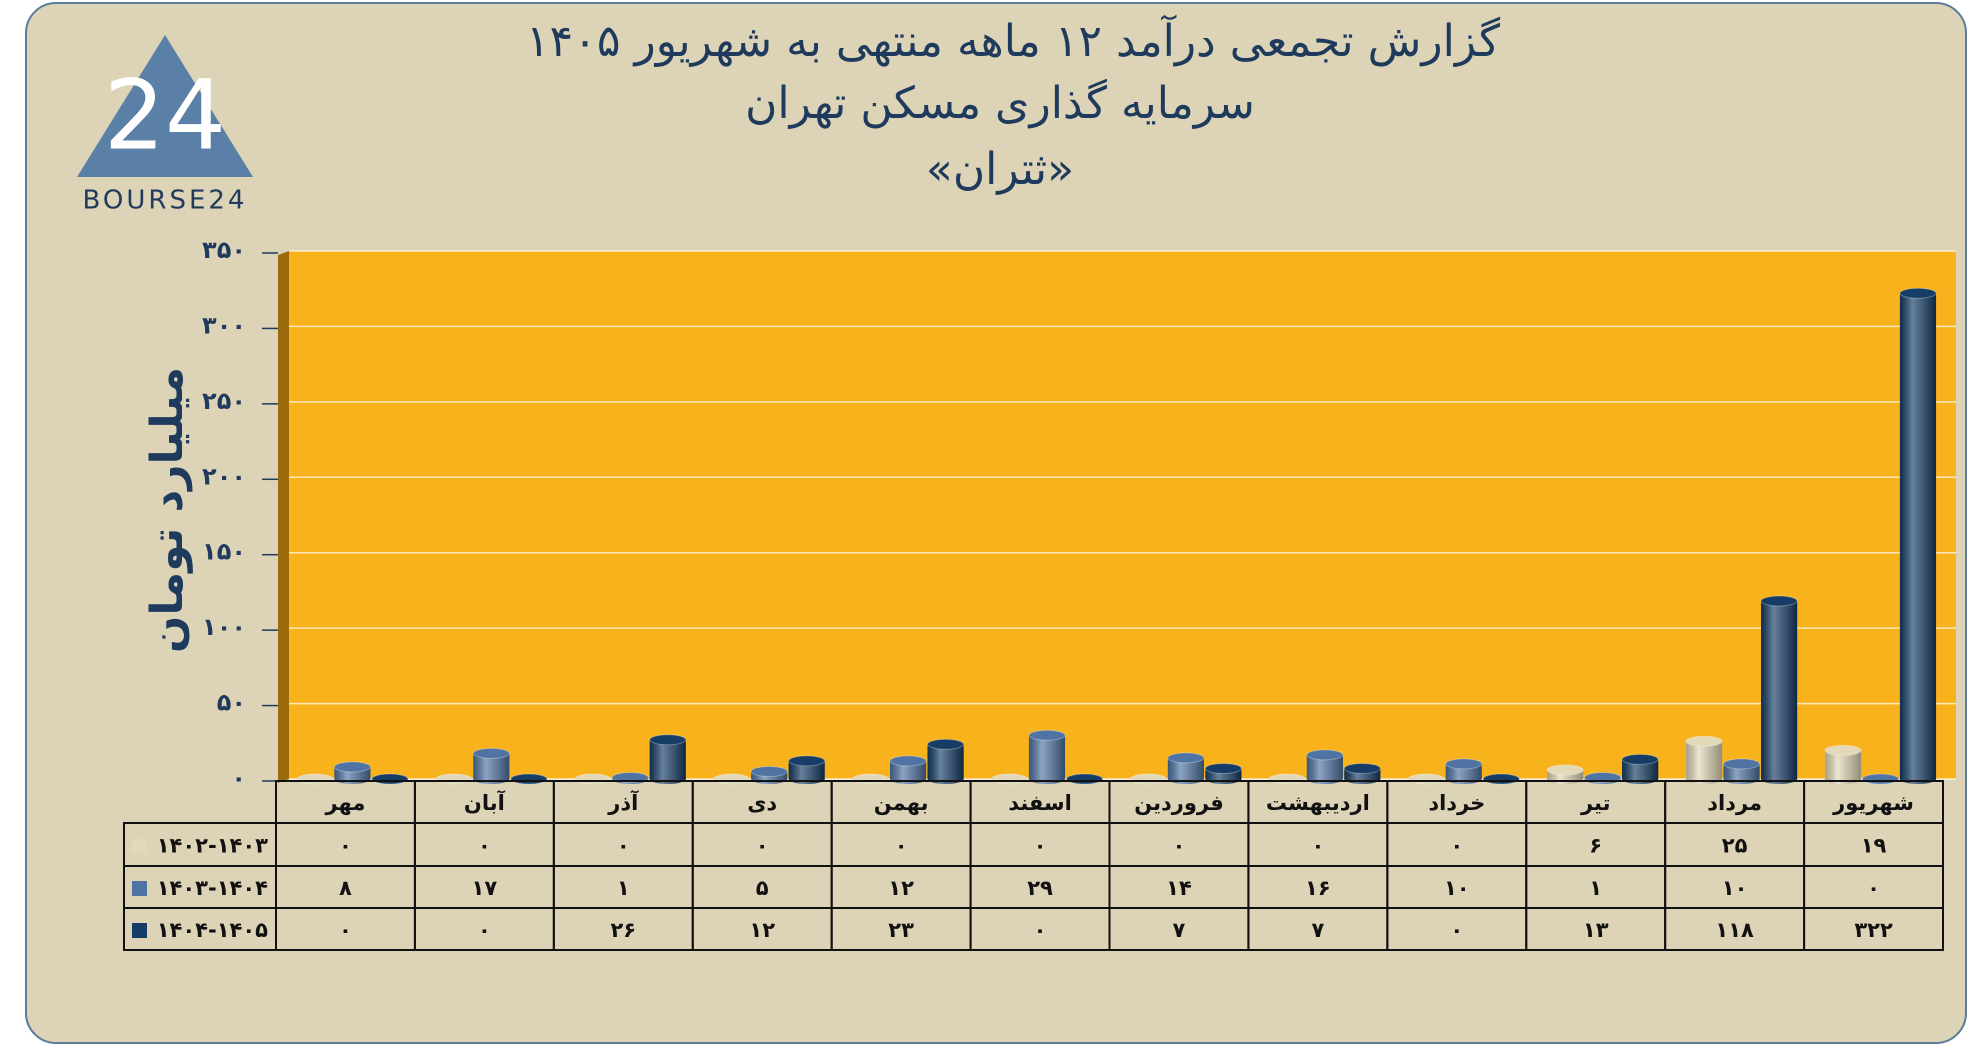  I want to click on legend-label: ۱۴۰۳-۱۴۰۴, so click(212, 888).